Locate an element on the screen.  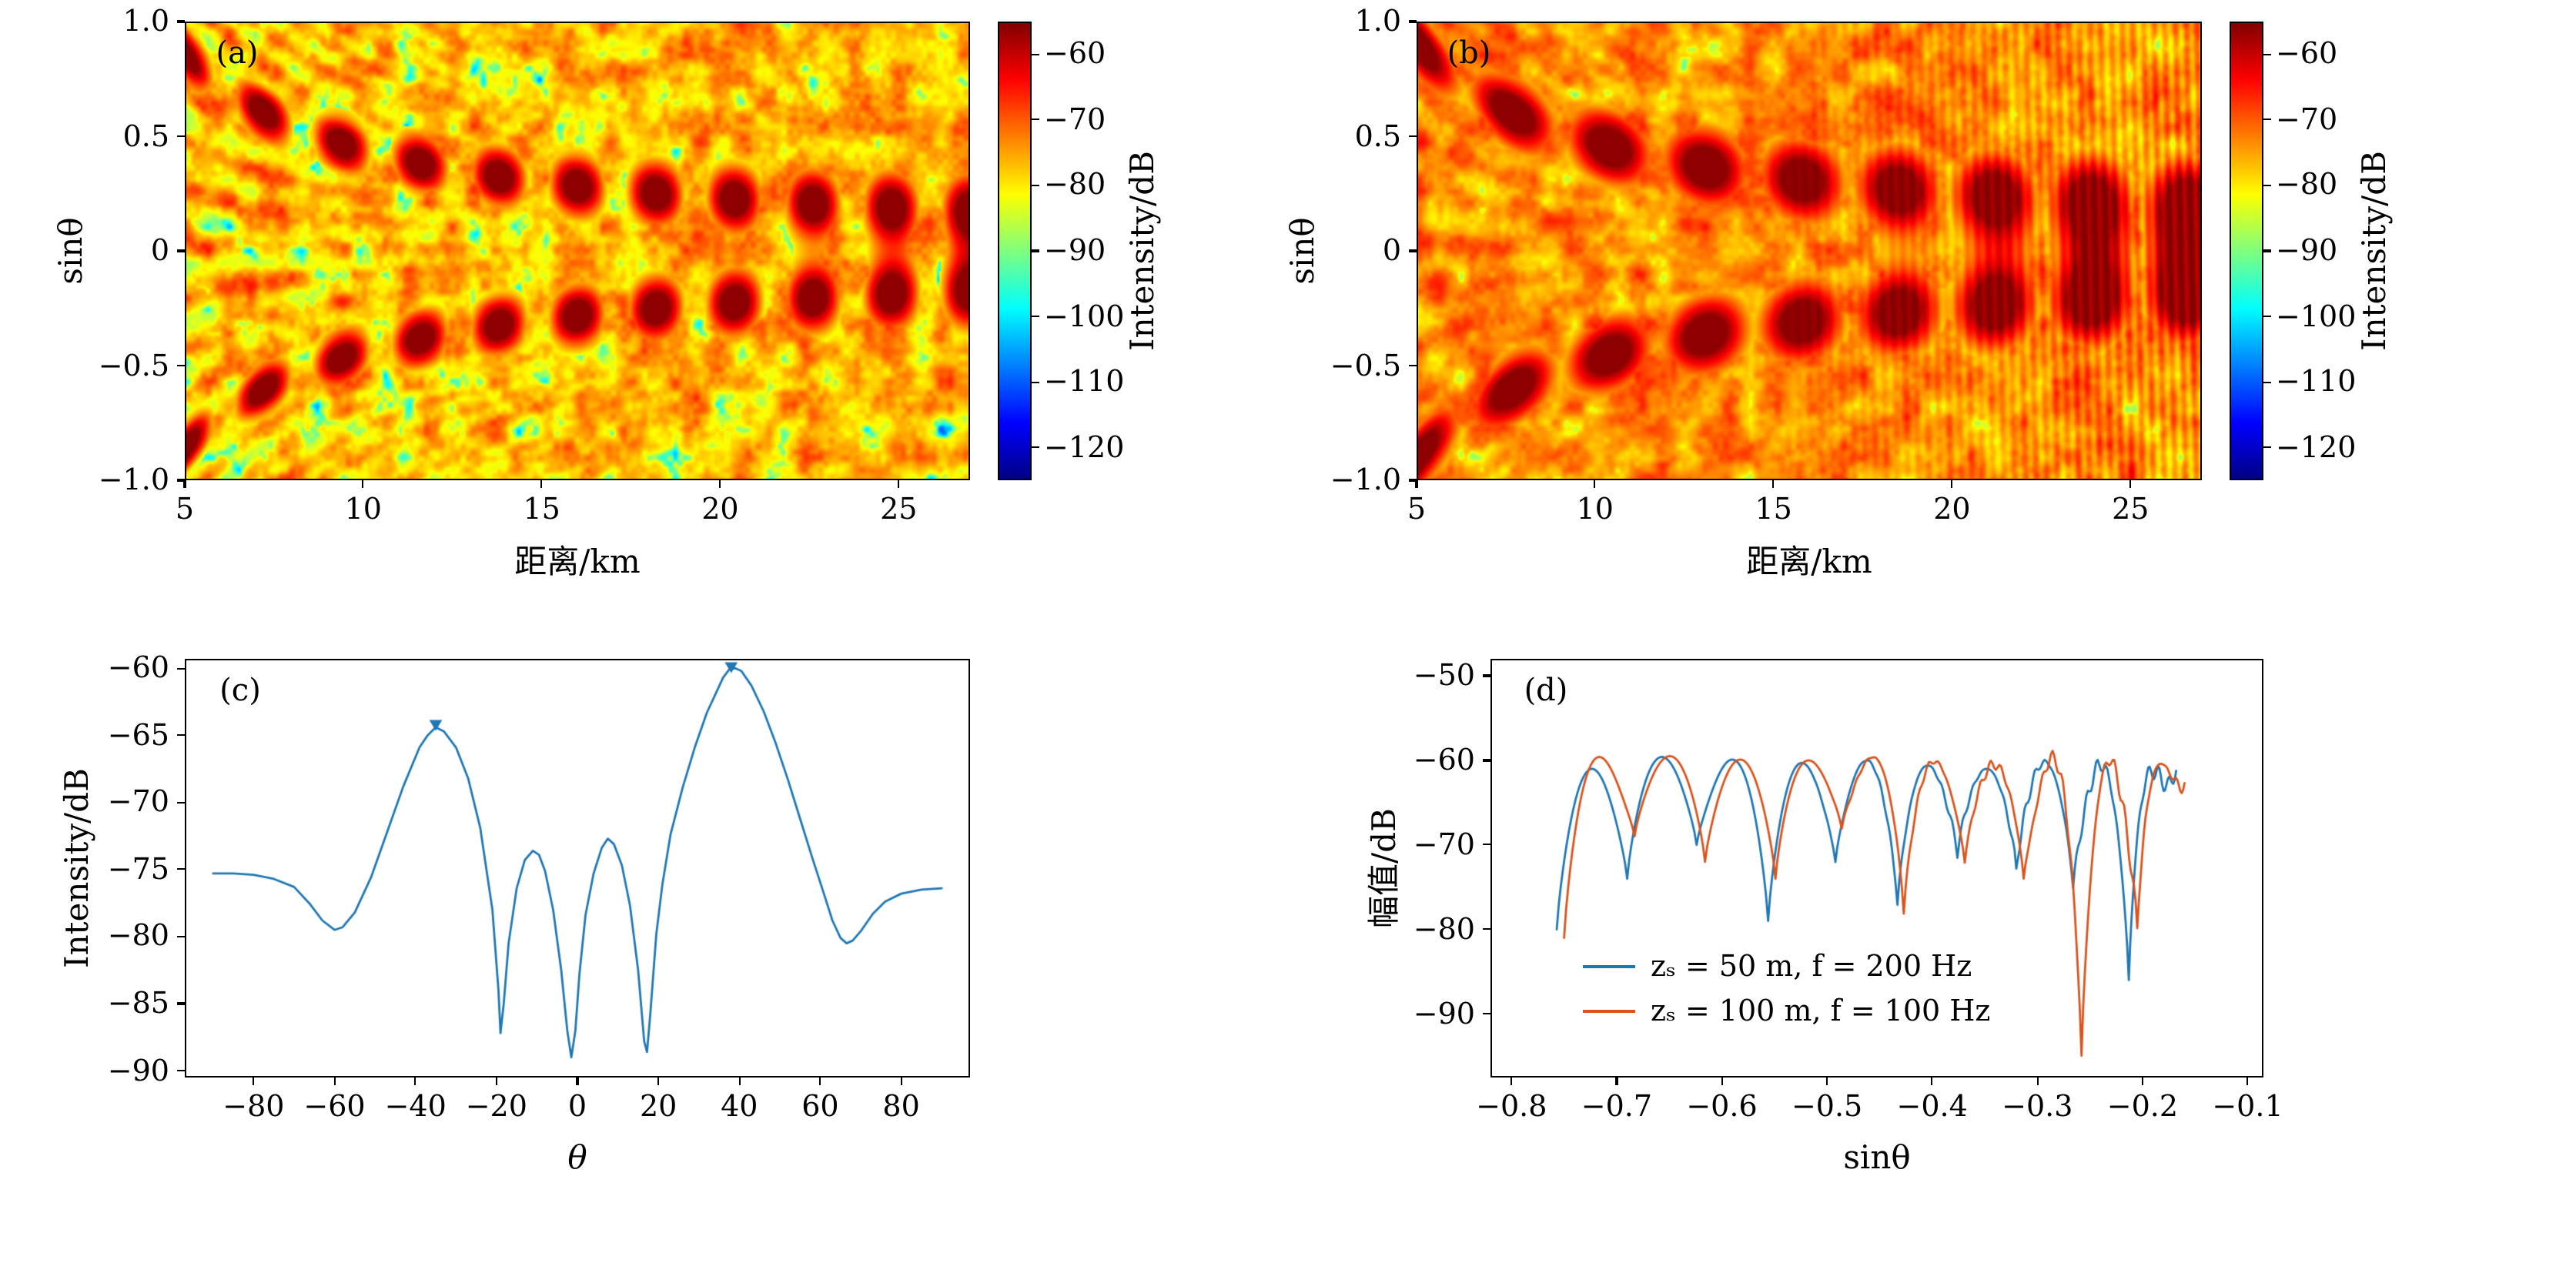
y-tick-label: −65 is located at coordinates (138, 735).